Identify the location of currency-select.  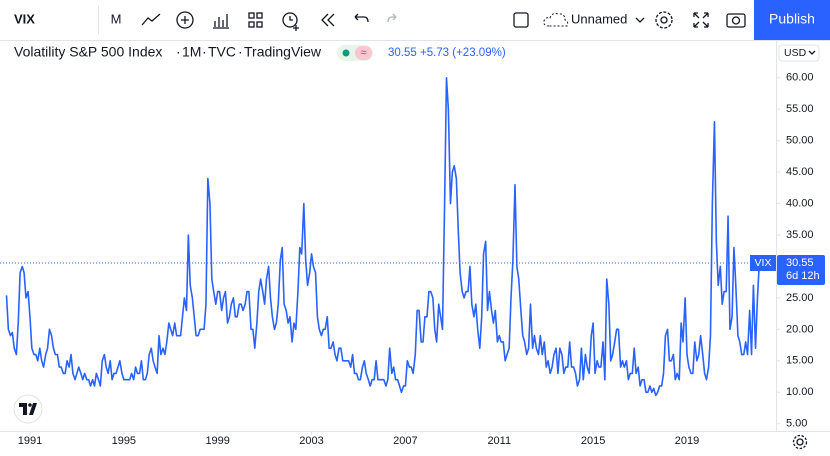
(799, 53).